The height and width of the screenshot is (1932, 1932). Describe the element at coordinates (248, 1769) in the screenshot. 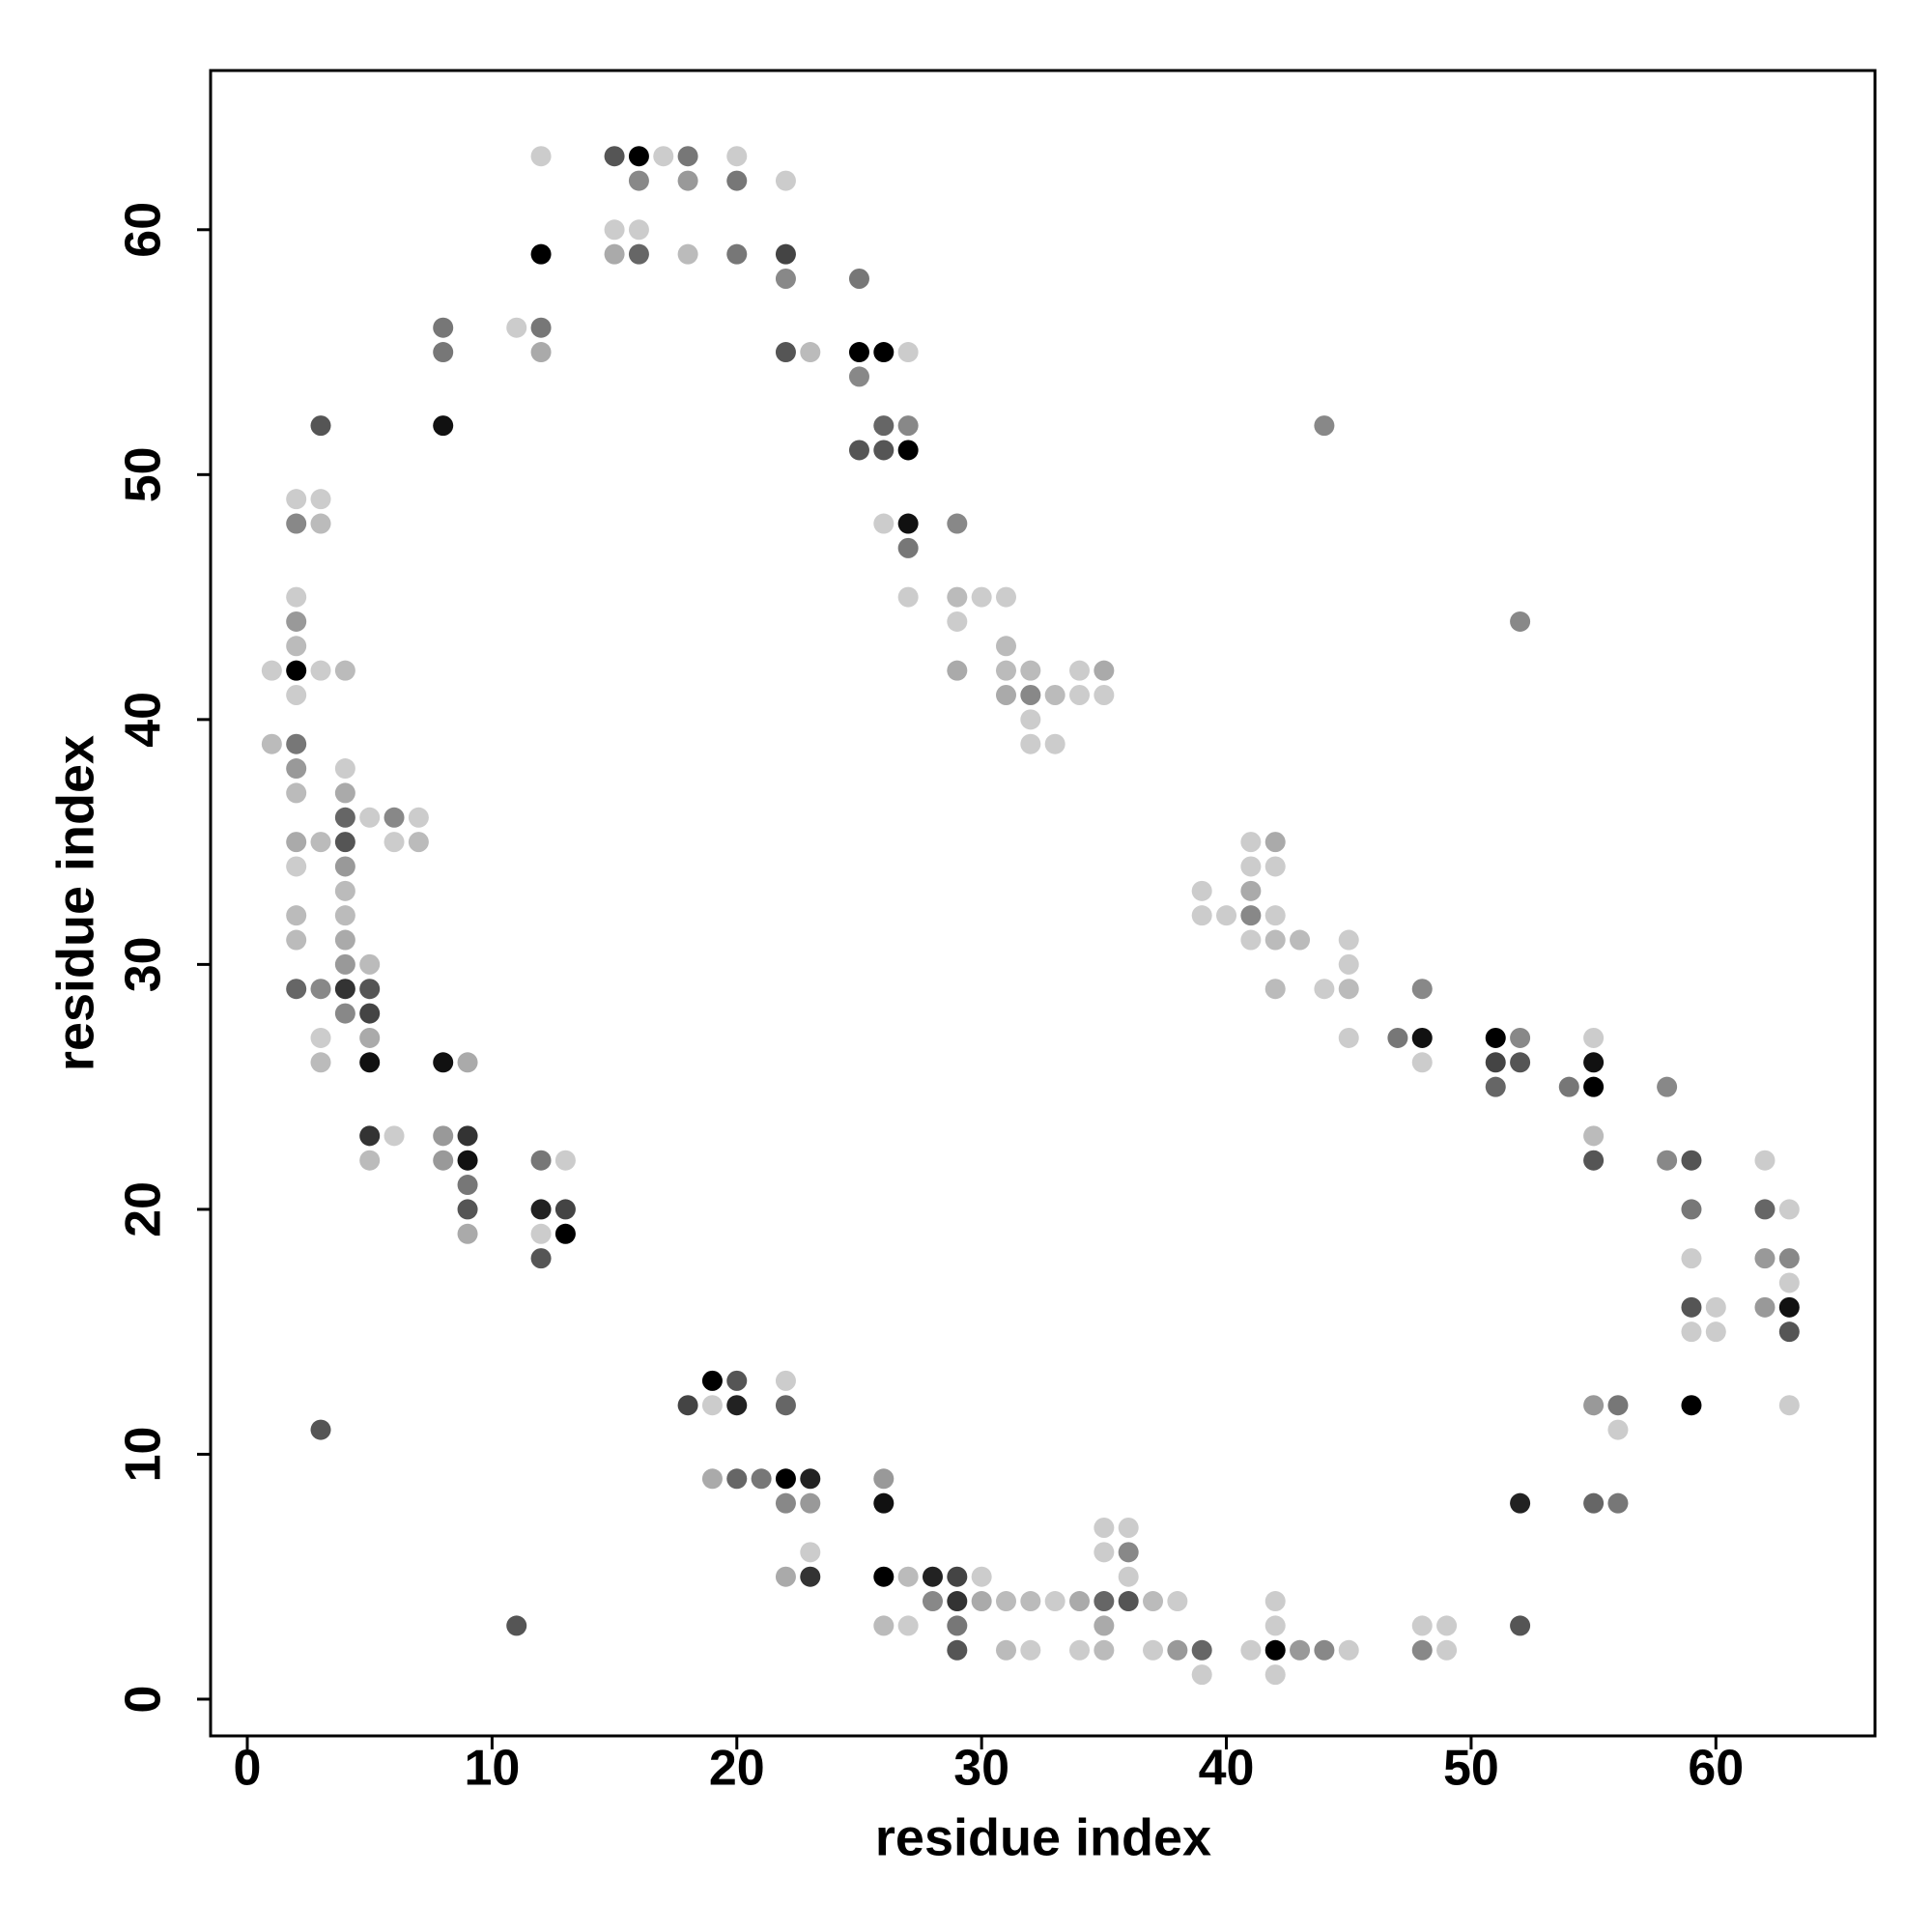

I see `x-tick-label: 0` at that location.